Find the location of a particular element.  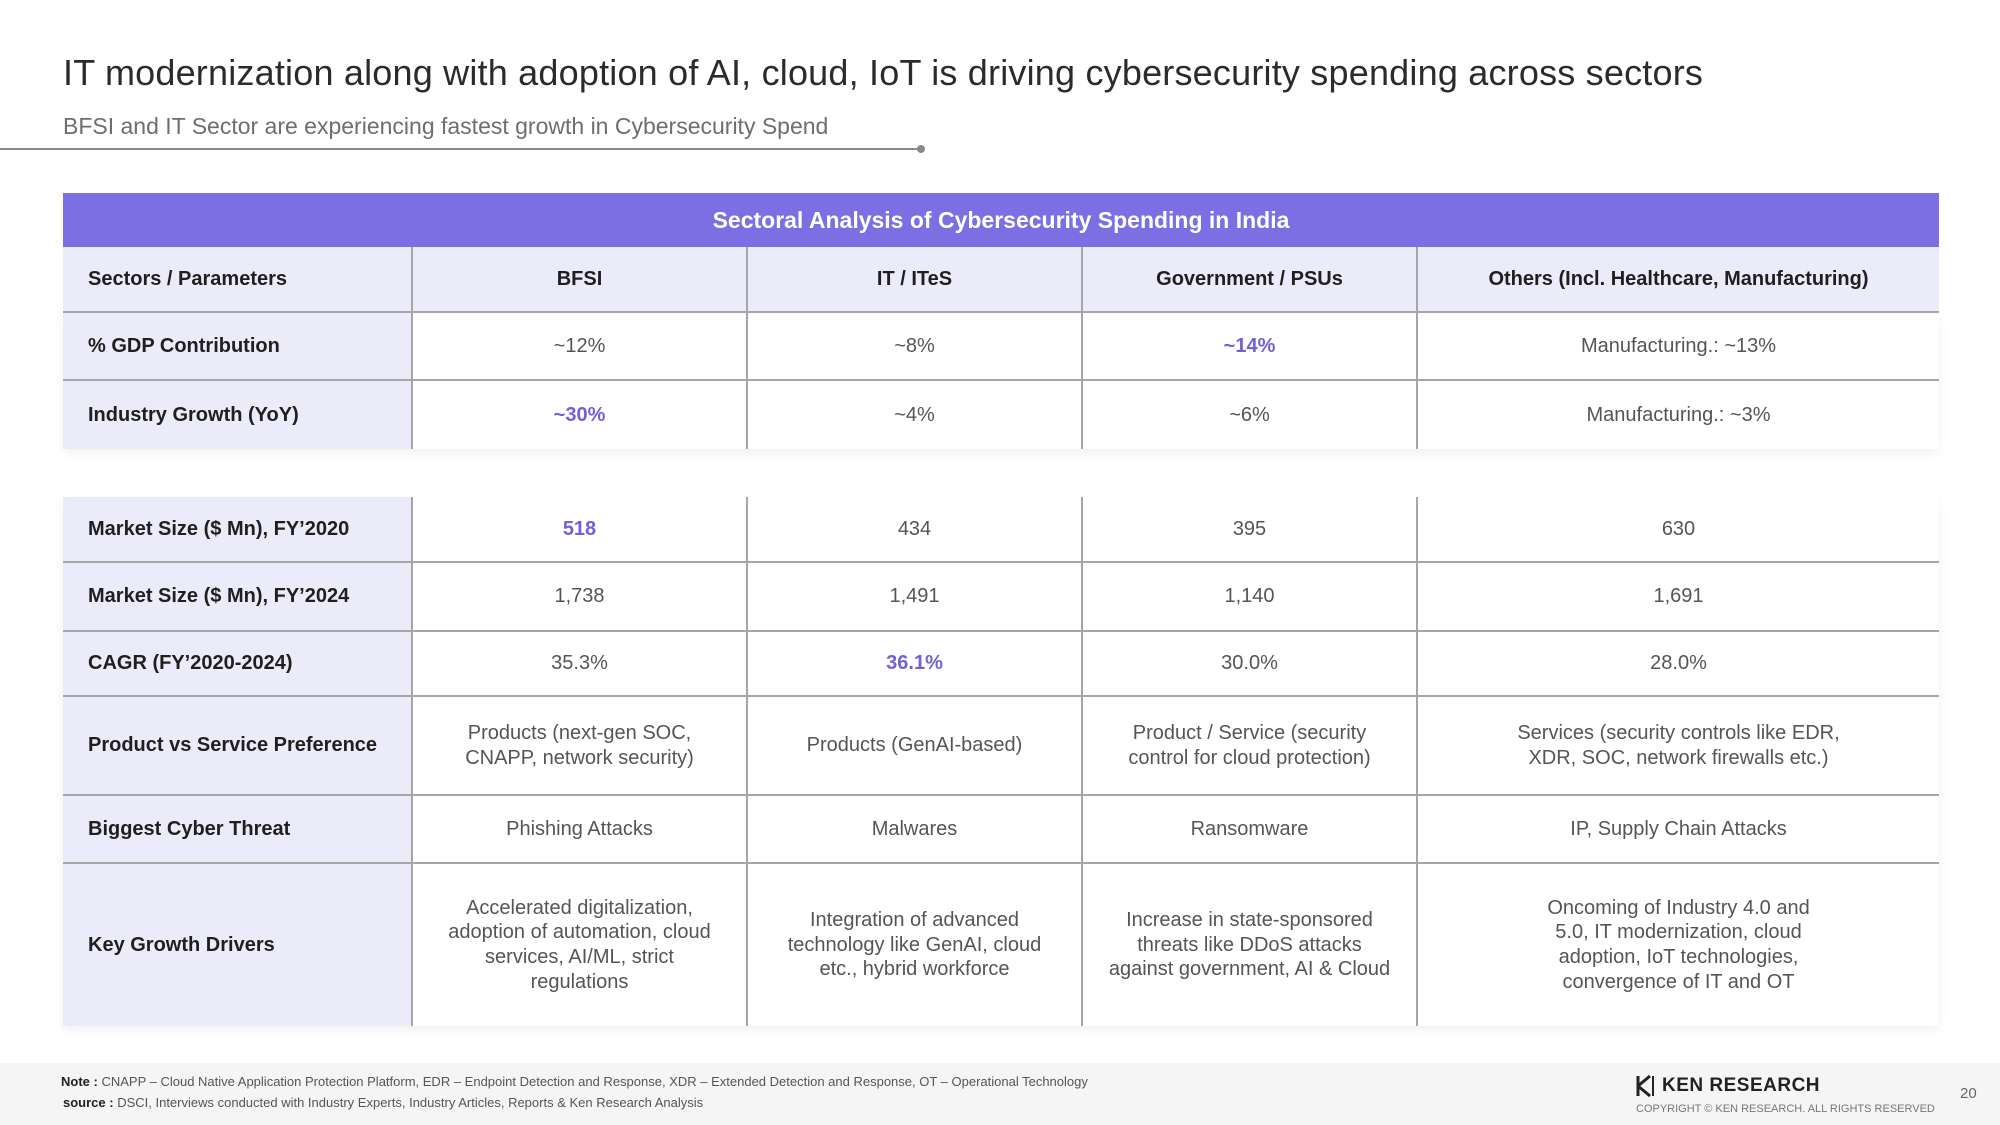

row-label-biggest-threat: Biggest Cyber Threat is located at coordinates (238, 830).